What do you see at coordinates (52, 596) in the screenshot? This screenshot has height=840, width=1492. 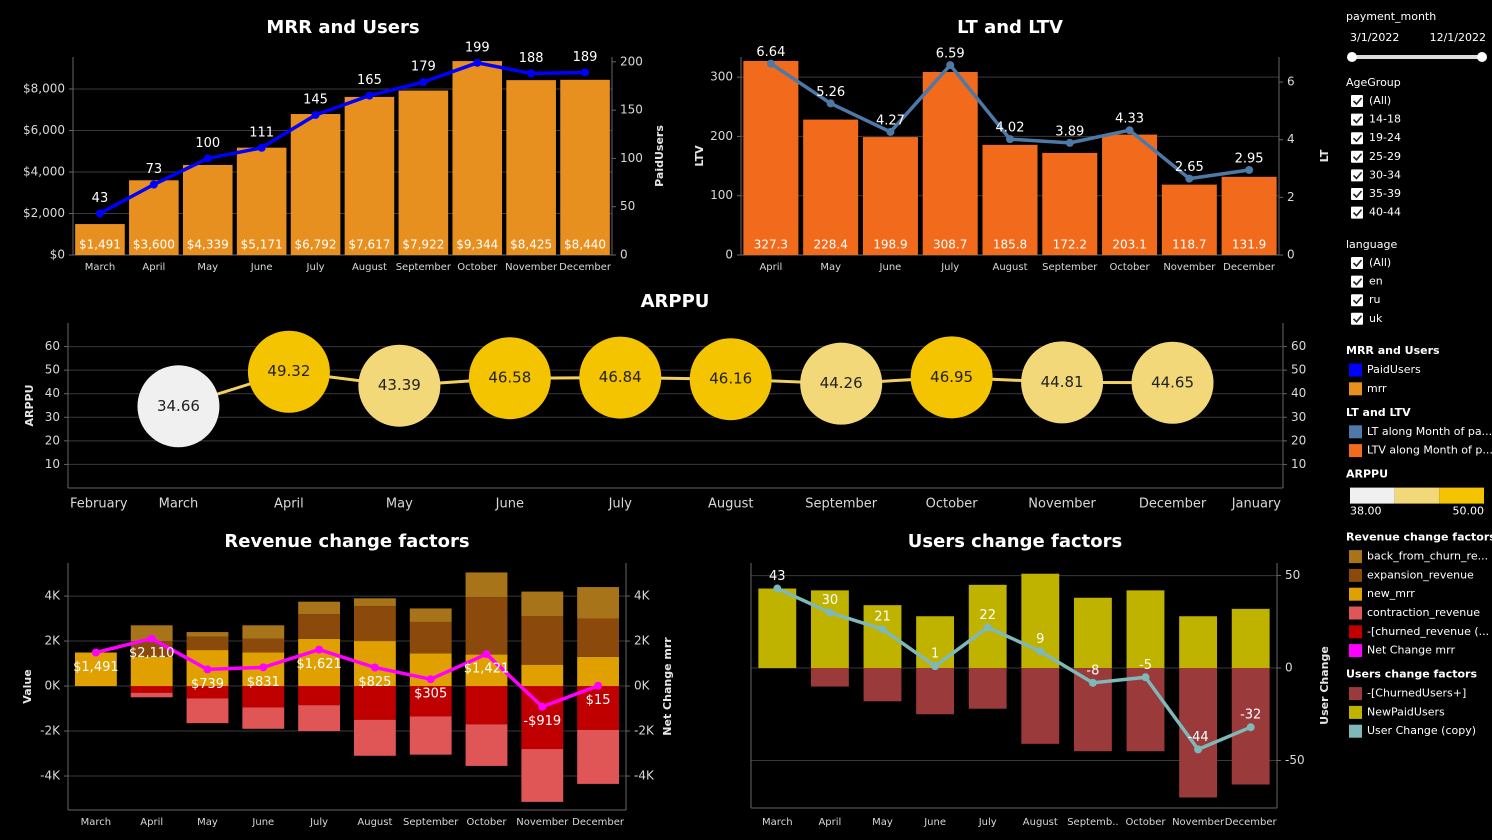 I see `y-tick-label: 4K` at bounding box center [52, 596].